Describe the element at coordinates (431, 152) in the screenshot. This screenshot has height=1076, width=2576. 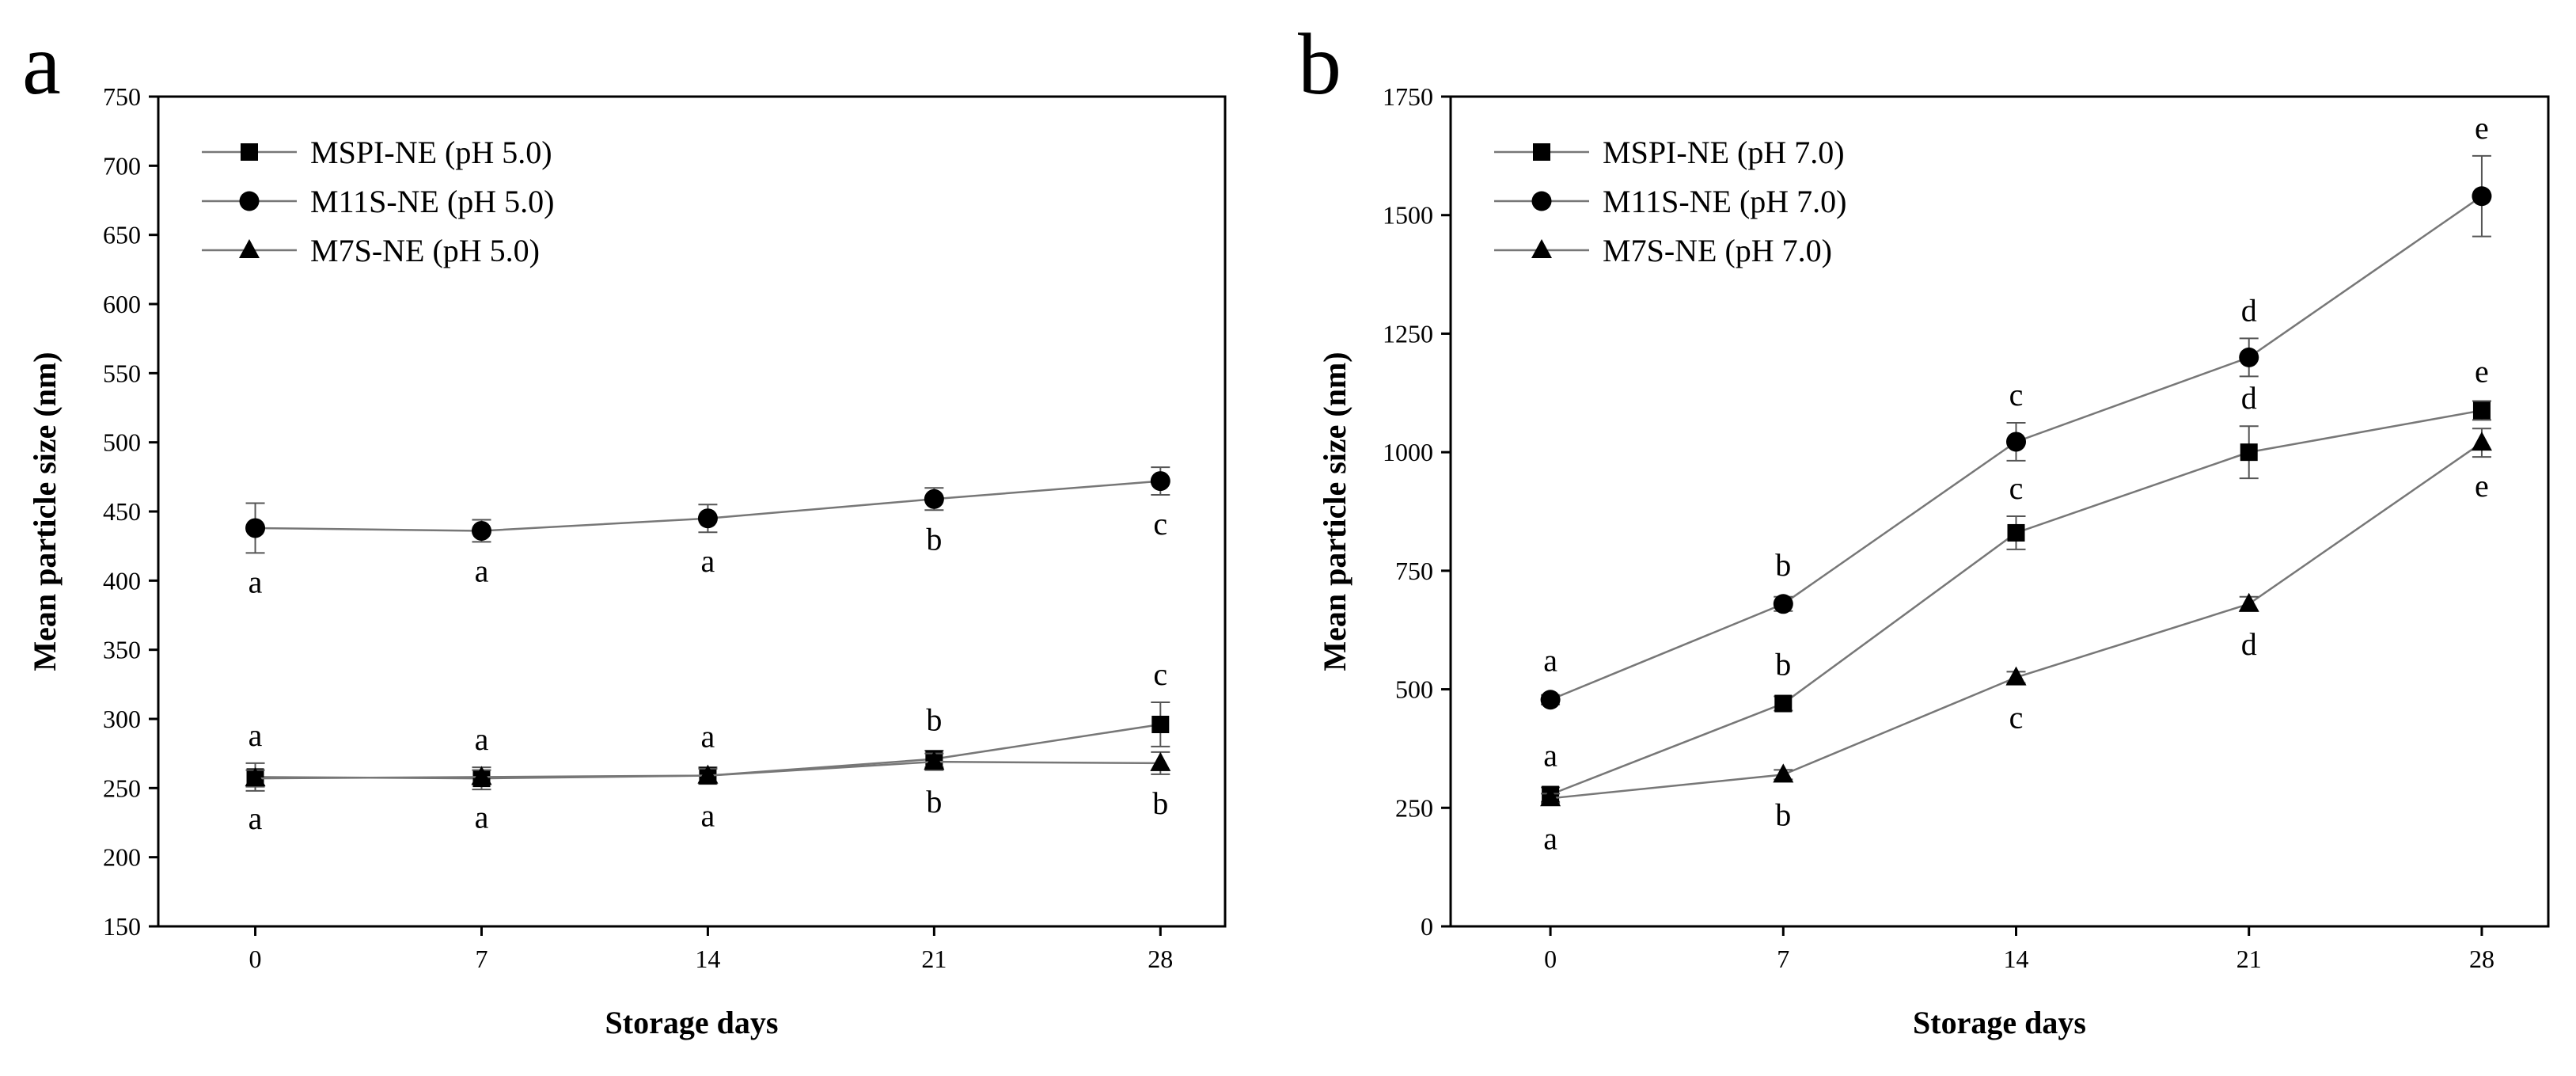
I see `legend-label: MSPI-NE (pH 5.0)` at that location.